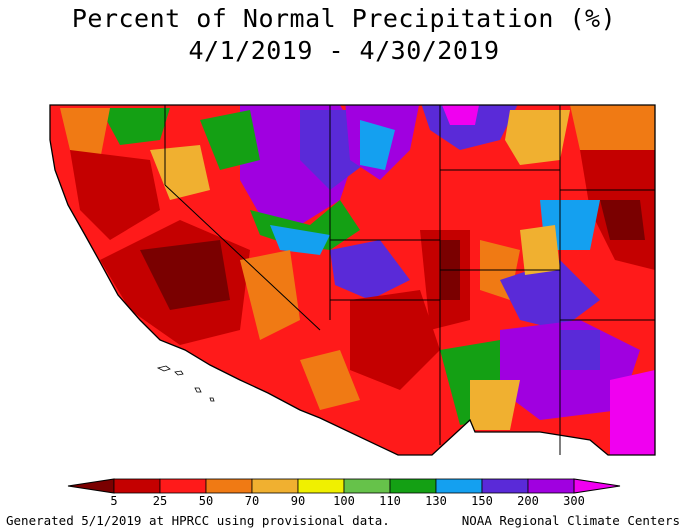 The height and width of the screenshot is (531, 688). I want to click on map-date-range: 4/1/2019 - 4/30/2019, so click(344, 50).